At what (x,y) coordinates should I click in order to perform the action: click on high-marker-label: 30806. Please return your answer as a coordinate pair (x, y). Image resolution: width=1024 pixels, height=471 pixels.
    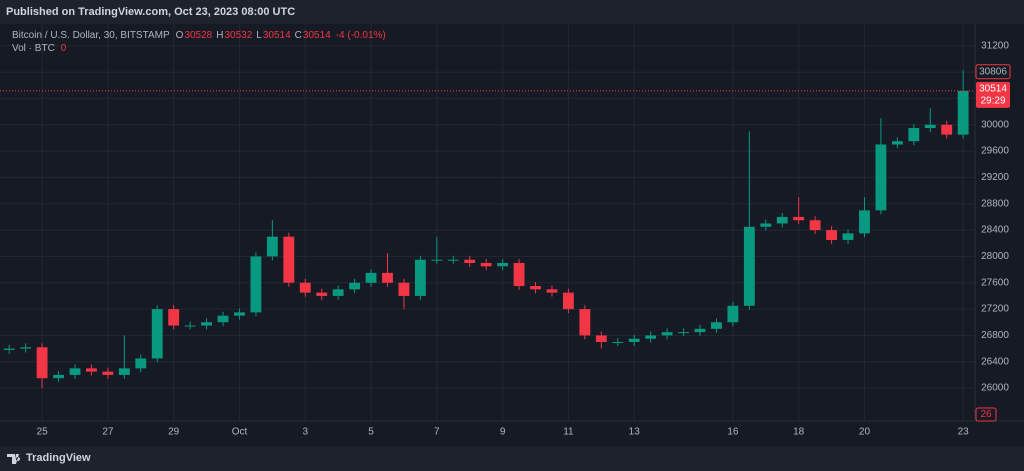
    Looking at the image, I should click on (993, 71).